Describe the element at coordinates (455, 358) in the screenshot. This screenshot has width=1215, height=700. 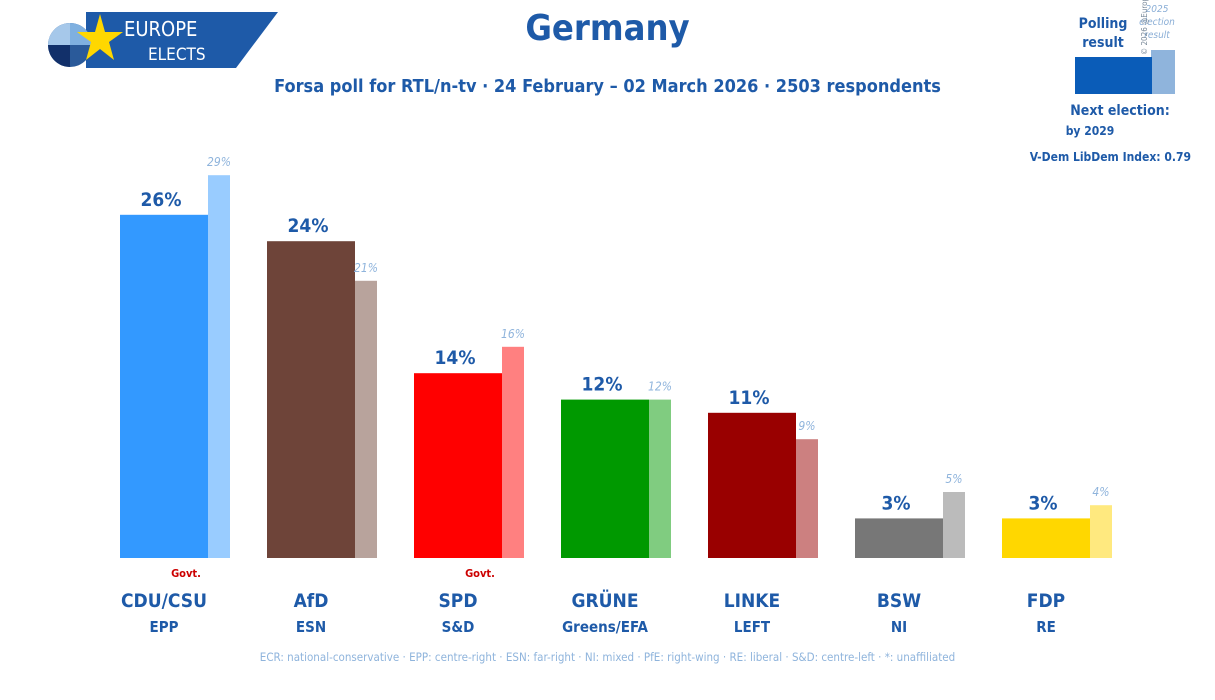
I see `poll-value-label-2: 14%` at that location.